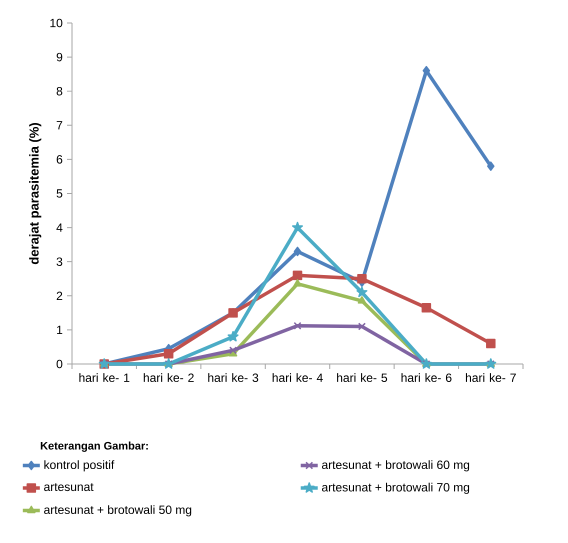  Describe the element at coordinates (427, 377) in the screenshot. I see `x-tick-label: hari ke- 6` at that location.